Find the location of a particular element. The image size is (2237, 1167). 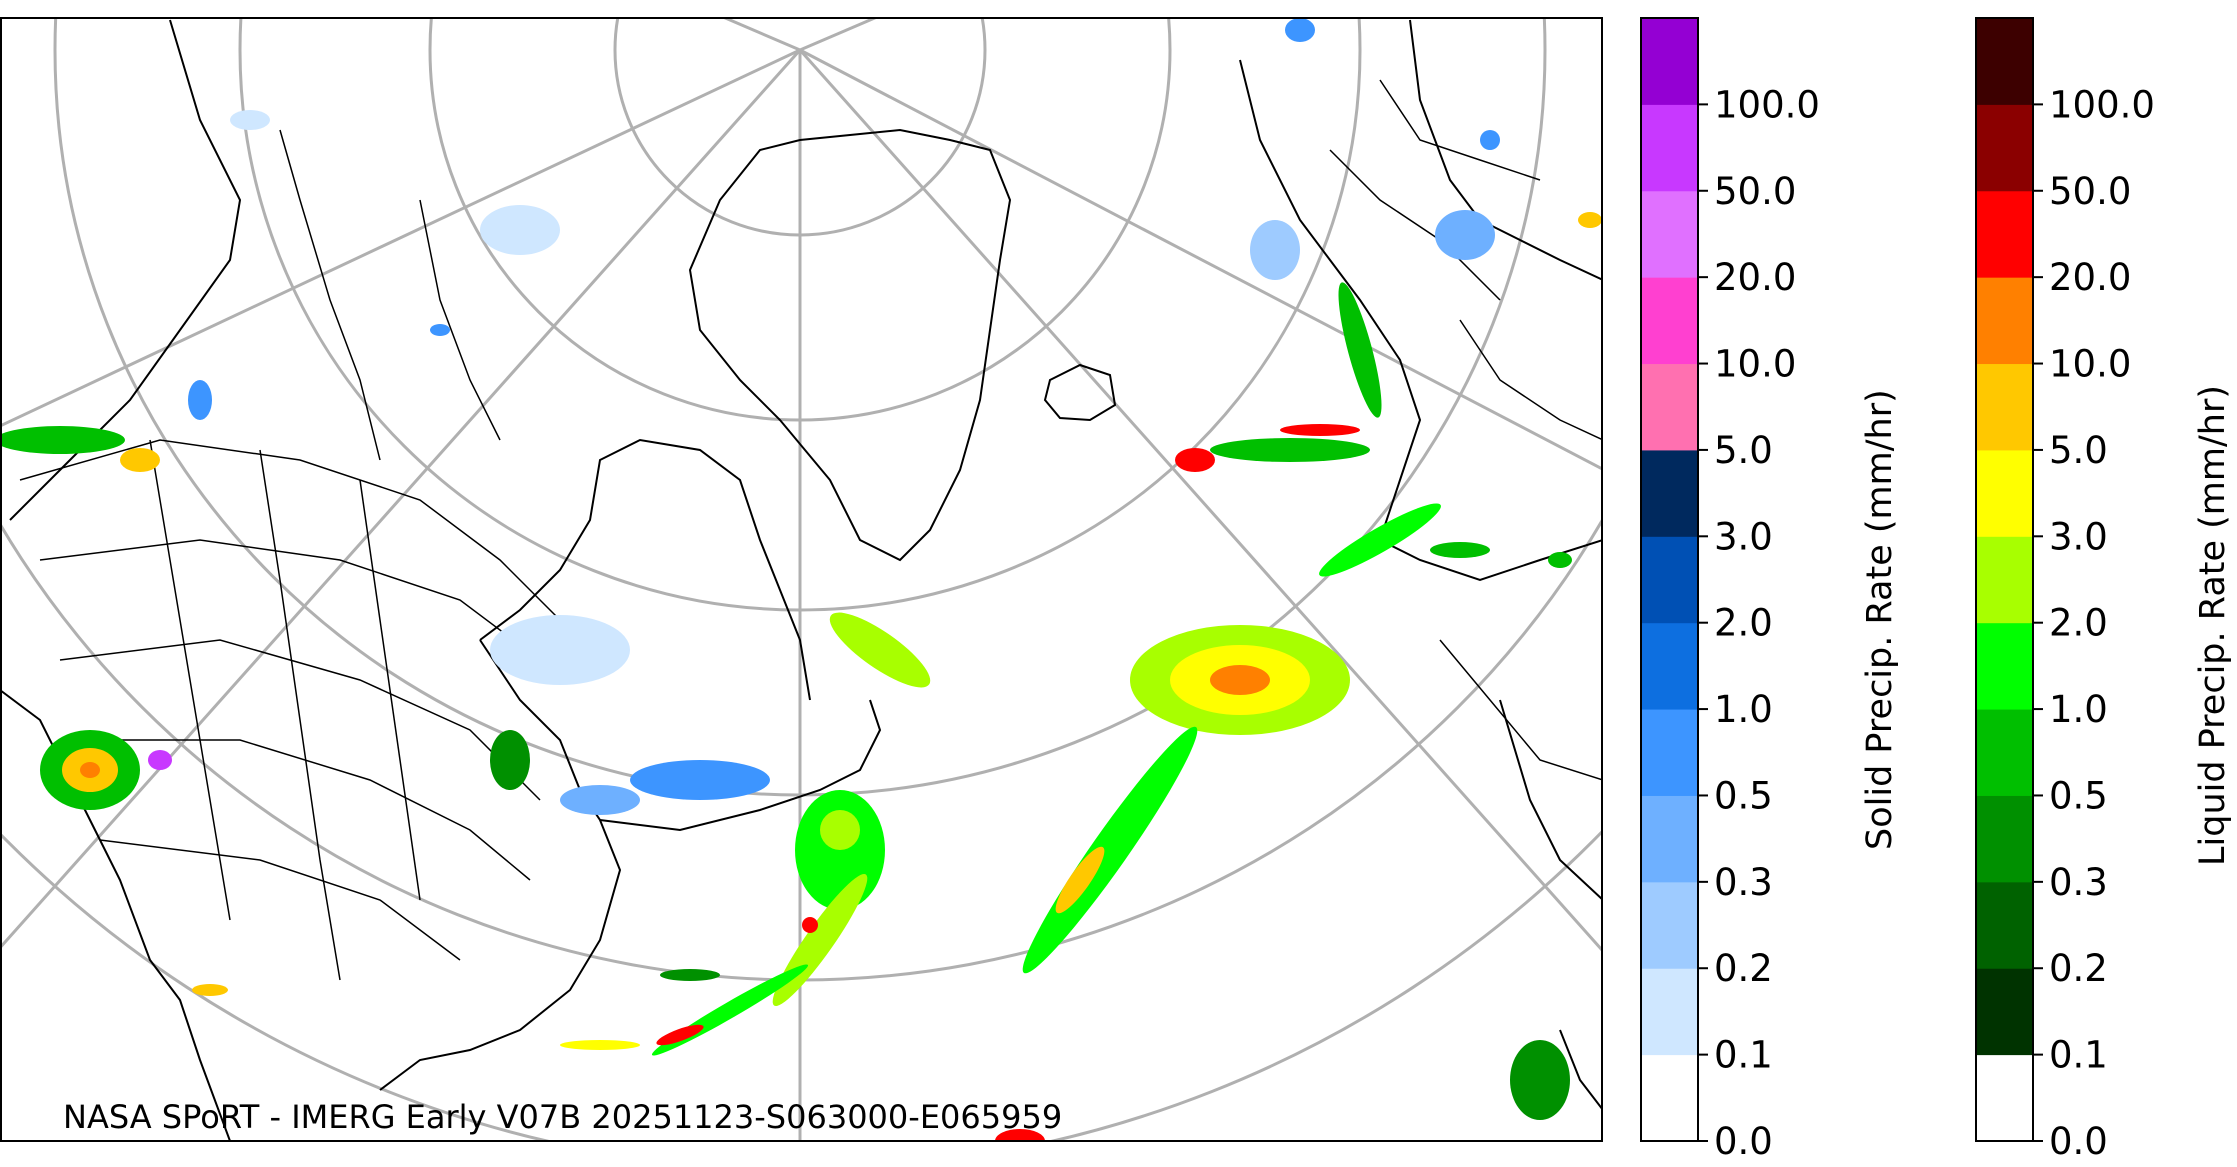

liquid-colorbar-tick-label: 50.0 is located at coordinates (2090, 191).